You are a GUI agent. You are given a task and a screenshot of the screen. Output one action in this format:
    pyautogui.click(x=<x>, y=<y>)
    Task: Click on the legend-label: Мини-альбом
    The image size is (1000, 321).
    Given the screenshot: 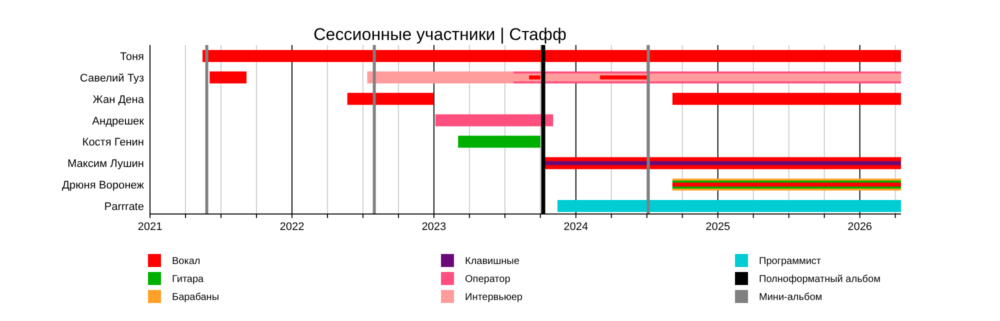 What is the action you would take?
    pyautogui.click(x=790, y=297)
    